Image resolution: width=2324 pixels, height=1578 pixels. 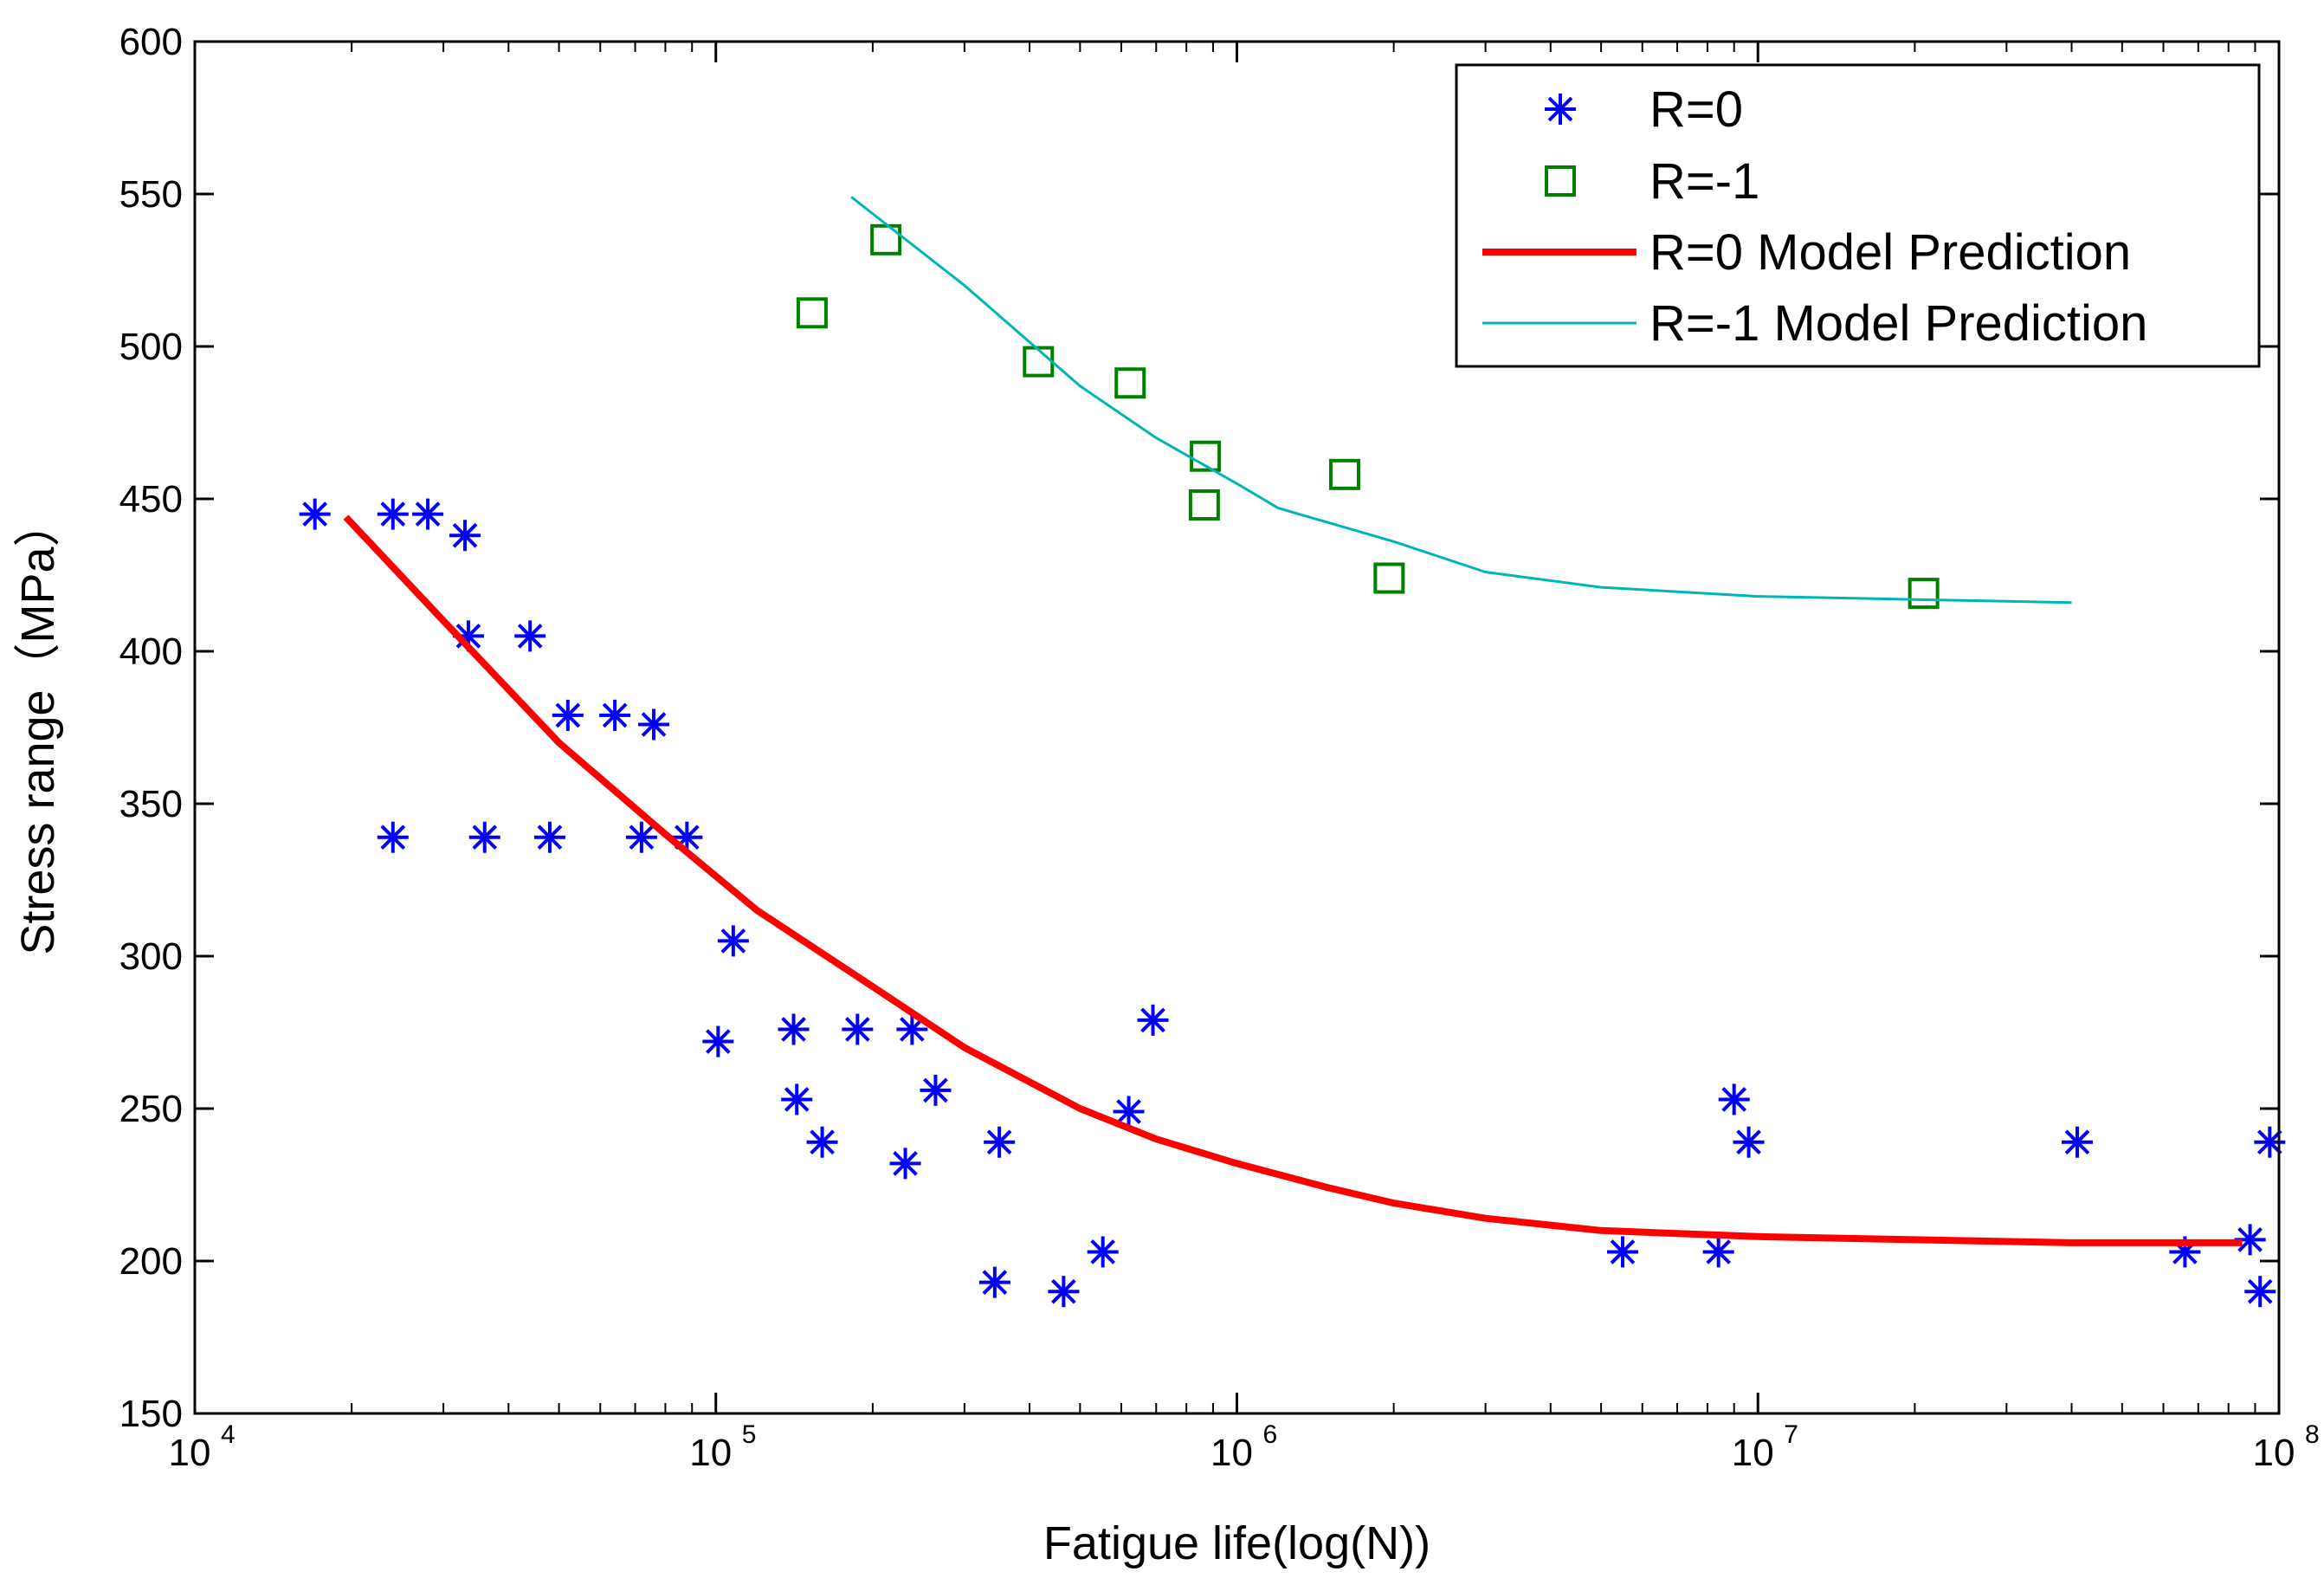 What do you see at coordinates (1271, 1435) in the screenshot?
I see `x-tick-exponent: 6` at bounding box center [1271, 1435].